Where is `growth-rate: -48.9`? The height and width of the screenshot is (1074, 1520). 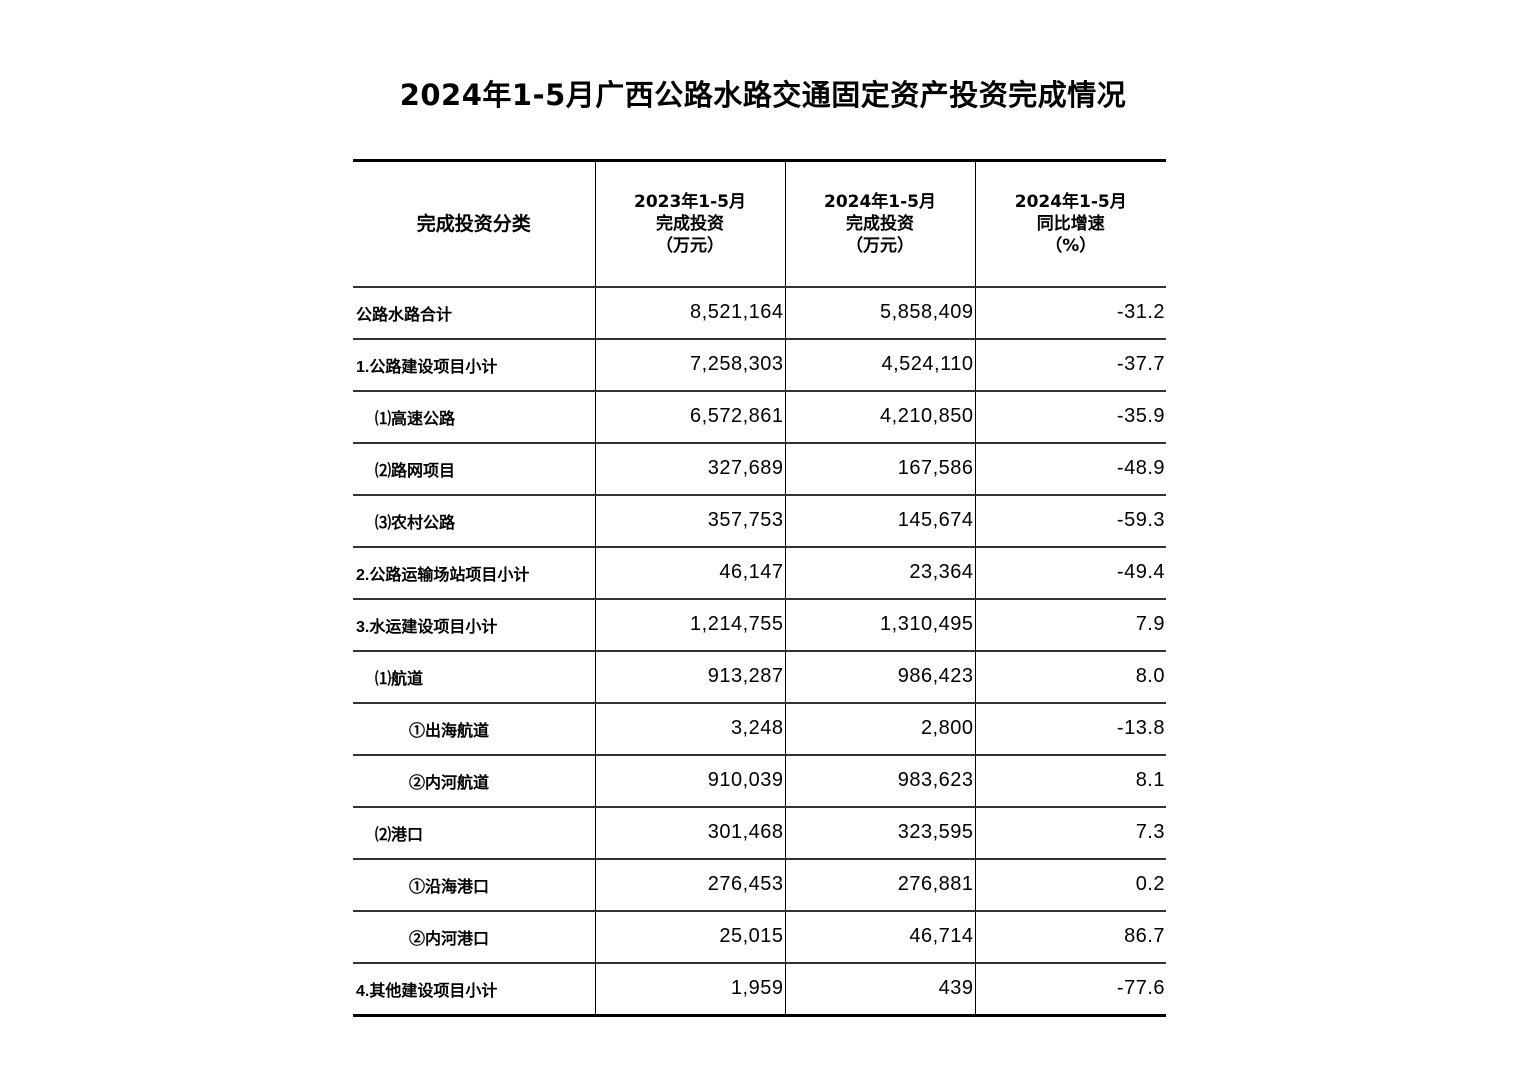
growth-rate: -48.9 is located at coordinates (1070, 469).